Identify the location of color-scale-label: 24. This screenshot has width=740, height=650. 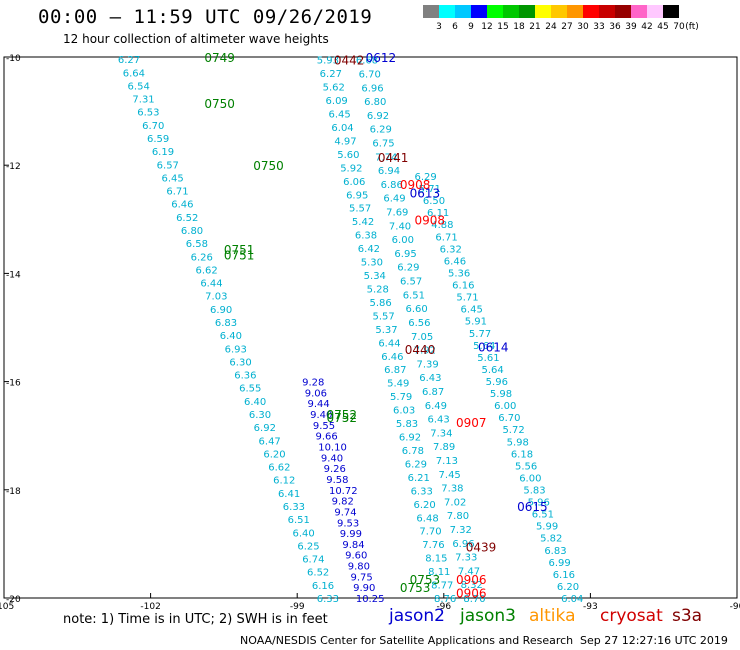
(551, 27).